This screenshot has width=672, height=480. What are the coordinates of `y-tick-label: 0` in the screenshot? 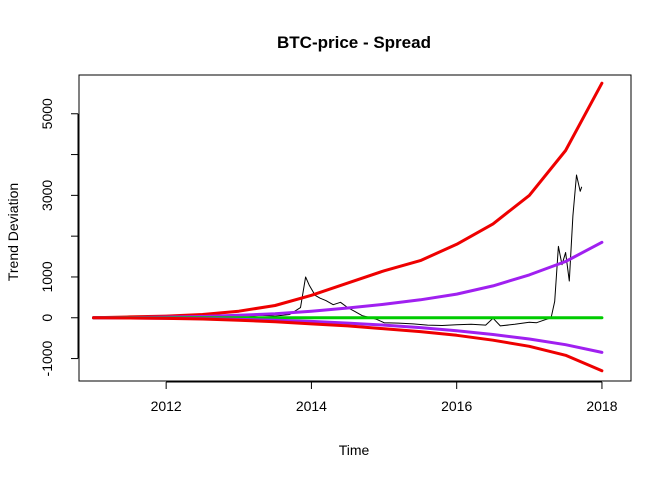 It's located at (47, 318).